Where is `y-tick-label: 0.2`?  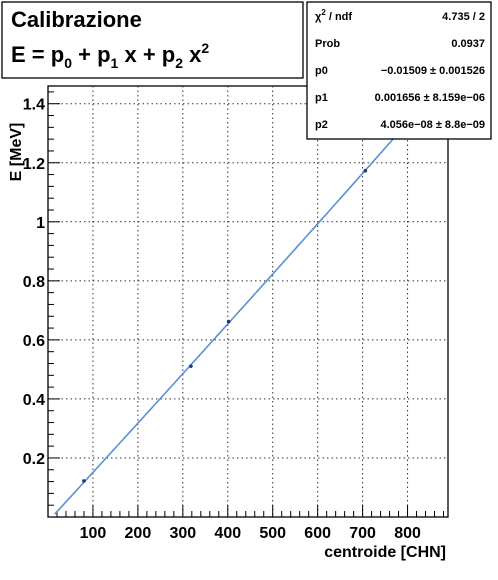
y-tick-label: 0.2 is located at coordinates (34, 459).